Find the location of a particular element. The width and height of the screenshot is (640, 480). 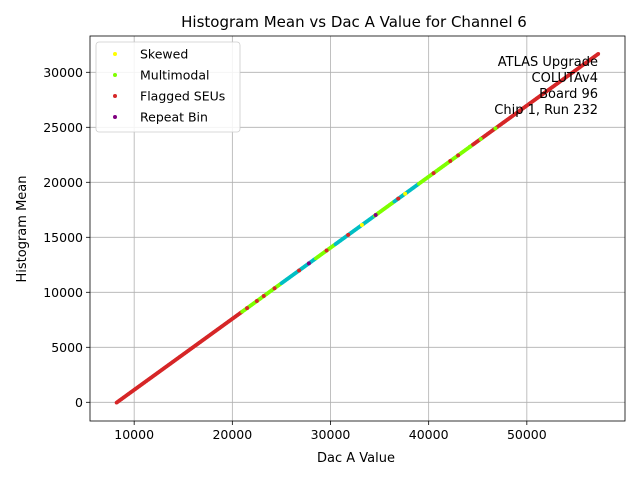

x-tick-label: 30000 is located at coordinates (331, 434).